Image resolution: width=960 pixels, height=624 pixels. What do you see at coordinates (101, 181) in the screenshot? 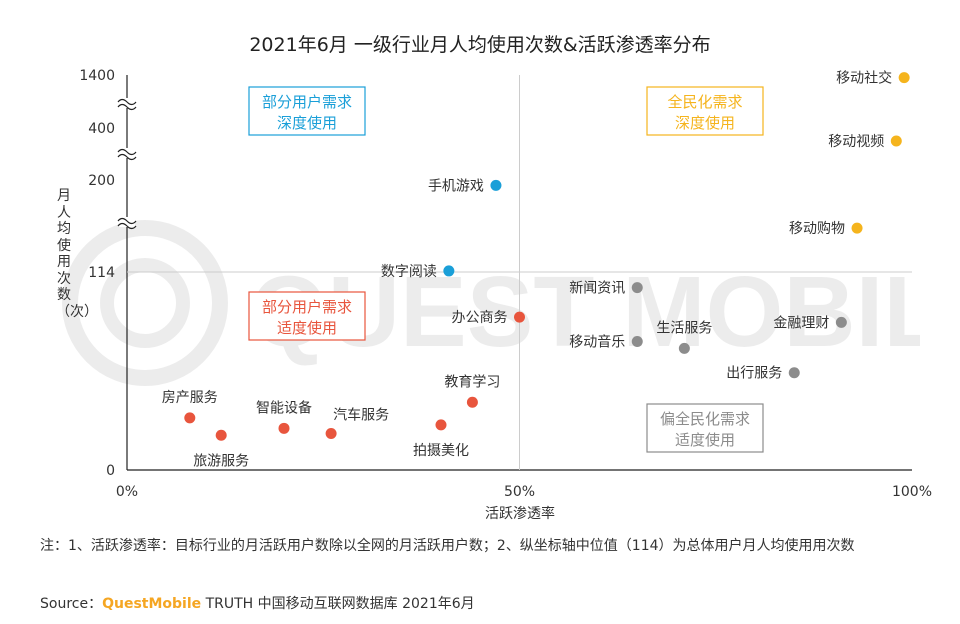
I see `y-tick-label: 200` at bounding box center [101, 181].